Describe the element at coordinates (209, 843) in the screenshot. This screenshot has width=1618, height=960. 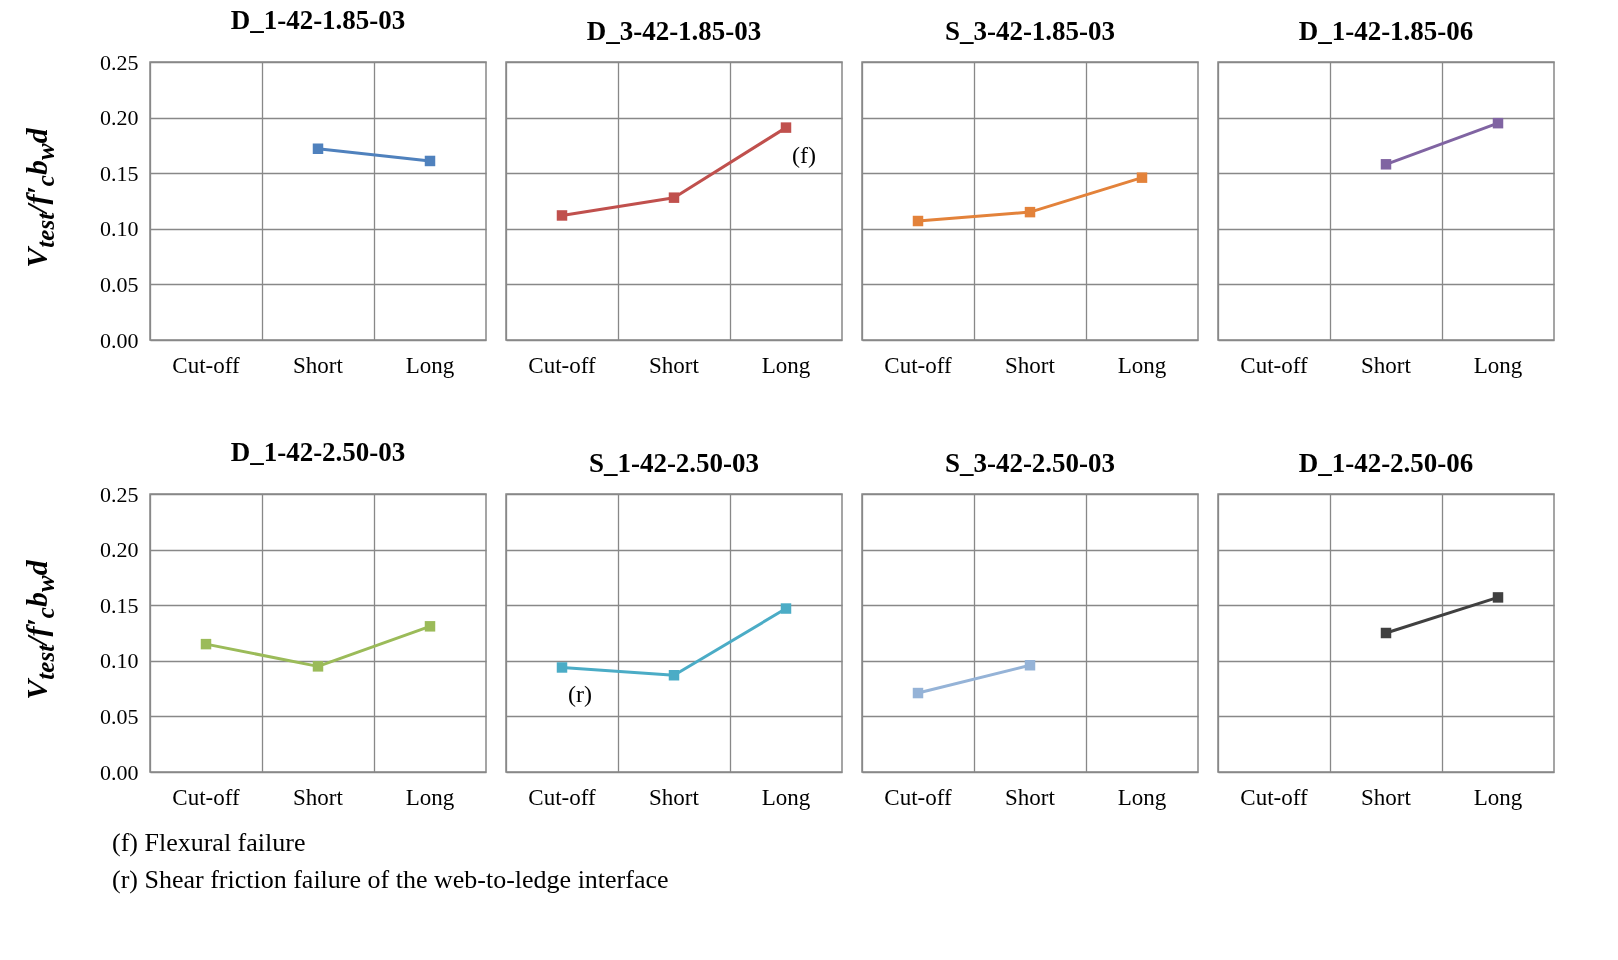
I see `text: (f) Flexural failure` at that location.